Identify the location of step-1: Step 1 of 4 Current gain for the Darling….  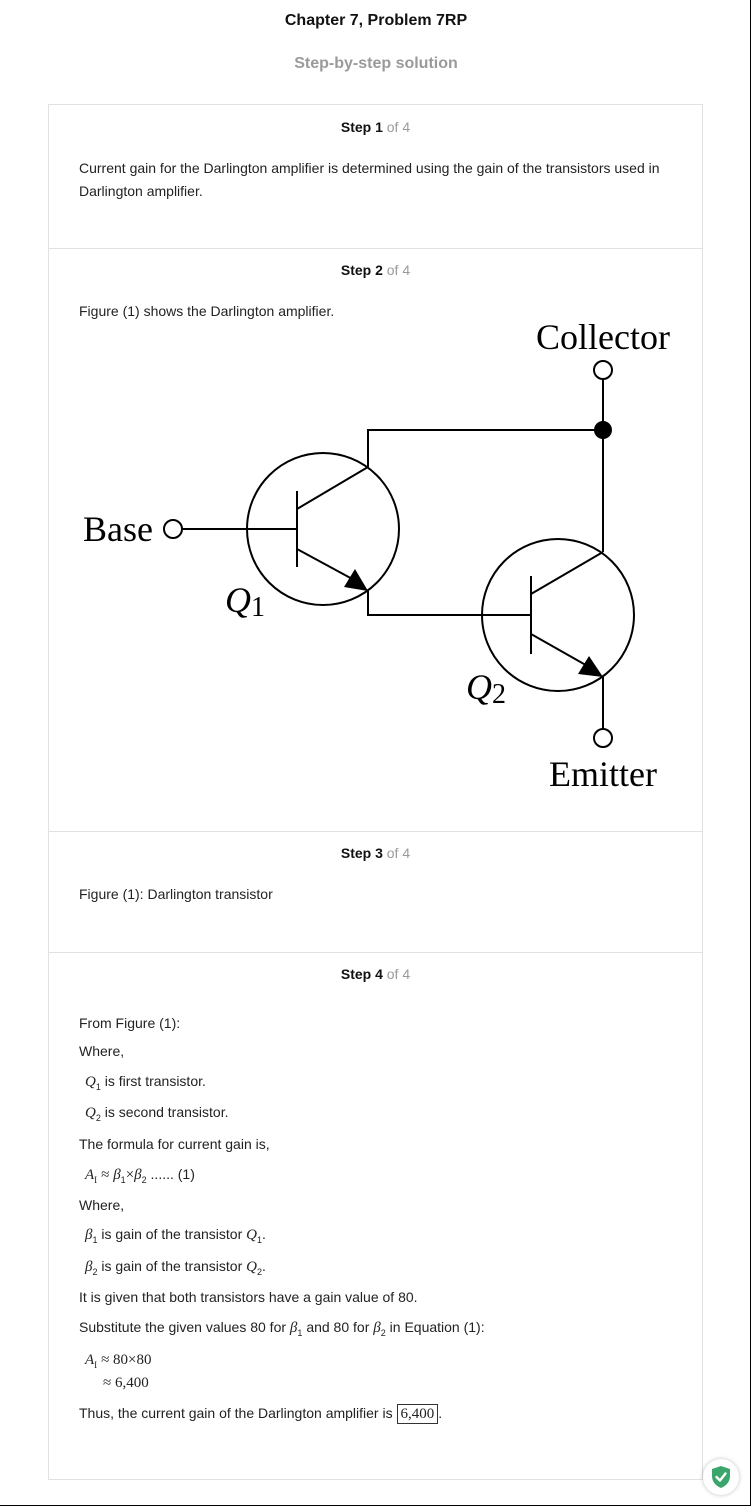
(375, 177).